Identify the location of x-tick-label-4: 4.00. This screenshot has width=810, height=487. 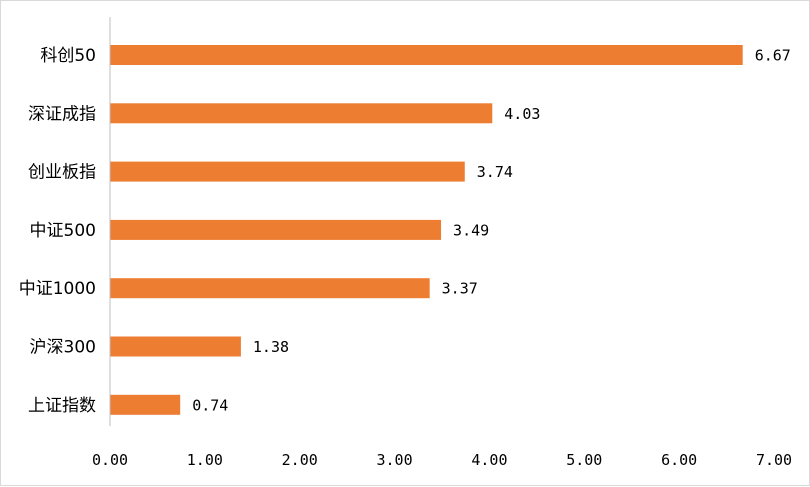
(489, 460).